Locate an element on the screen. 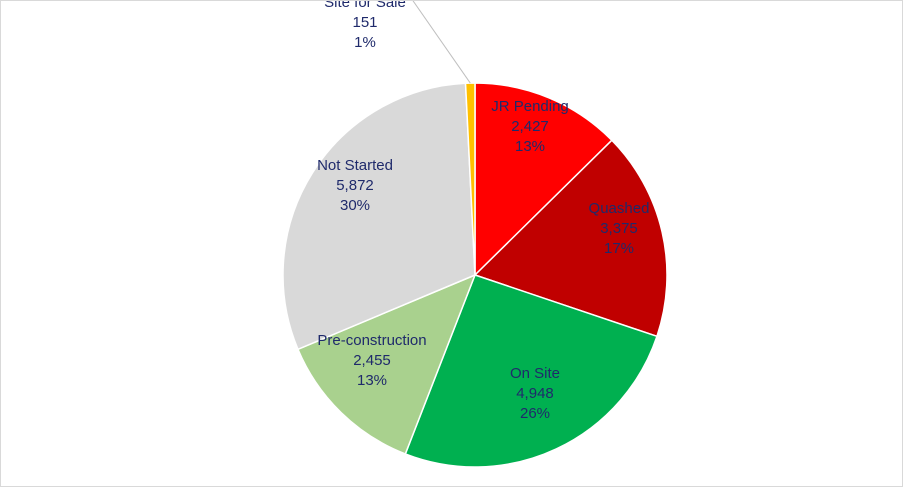  data-label-site-for-sale: Site for Sale 151 1% is located at coordinates (365, 26).